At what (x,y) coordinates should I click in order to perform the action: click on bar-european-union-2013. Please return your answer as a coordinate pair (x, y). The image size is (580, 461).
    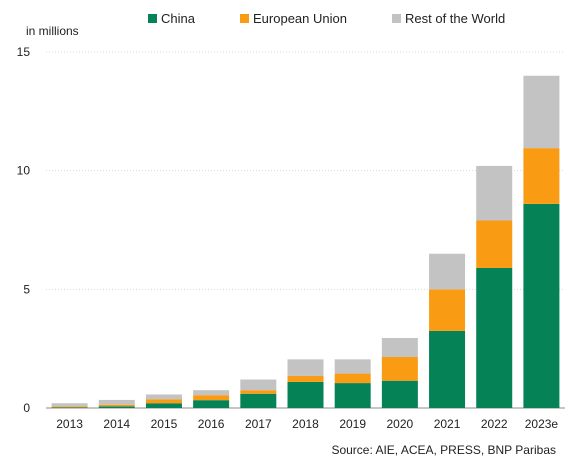
    Looking at the image, I should click on (69, 407).